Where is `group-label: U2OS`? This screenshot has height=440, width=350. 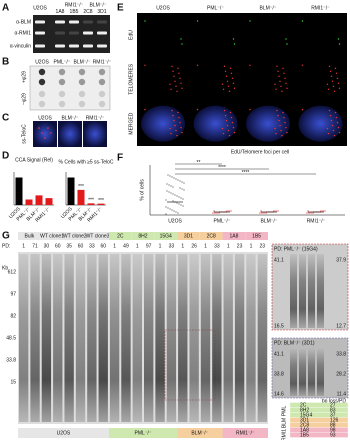
group-label: U2OS is located at coordinates (64, 433).